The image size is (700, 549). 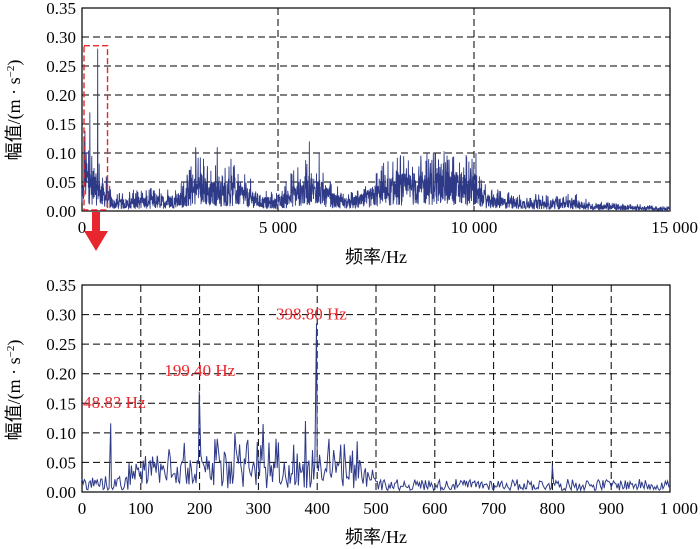 I want to click on bottom-y-tick-labels: 0.00 0.05 0.10 0.15 0.20 0.25 0.30 0.35, so click(x=61, y=389).